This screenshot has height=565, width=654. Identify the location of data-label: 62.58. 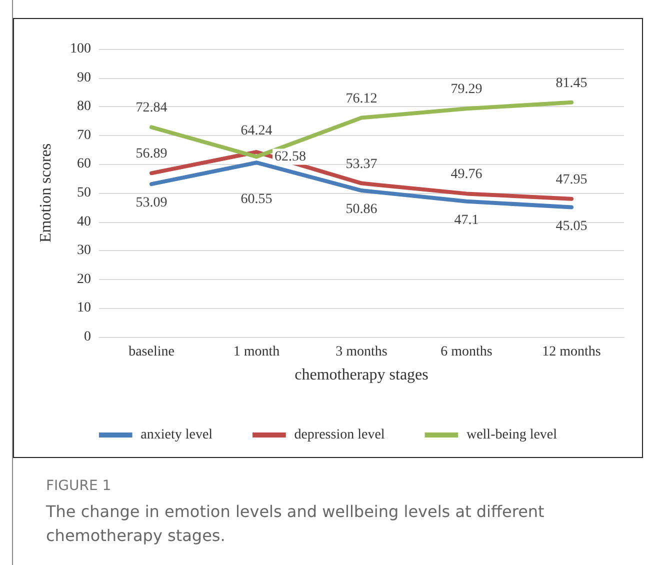
(290, 156).